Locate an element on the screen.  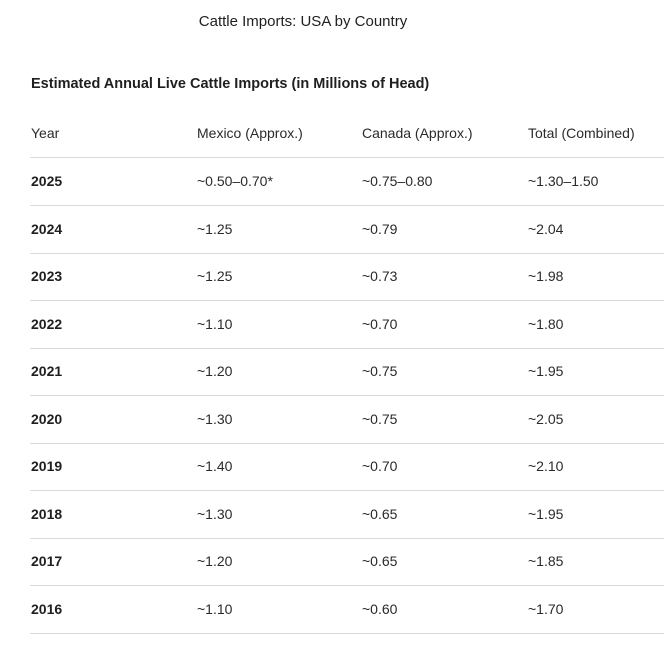
column-header: Mexico (Approx.) is located at coordinates (250, 133).